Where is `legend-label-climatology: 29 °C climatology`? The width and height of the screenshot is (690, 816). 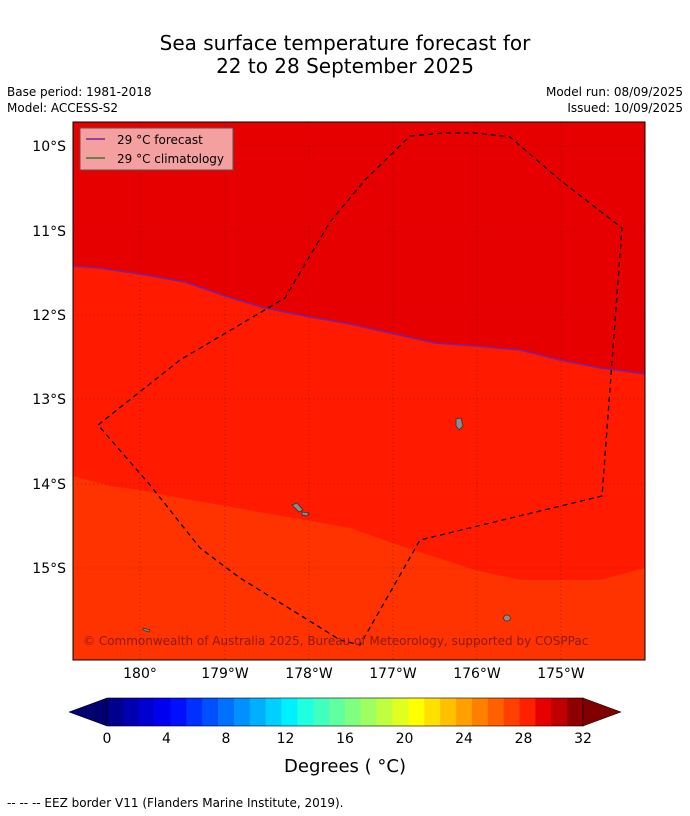 legend-label-climatology: 29 °C climatology is located at coordinates (170, 159).